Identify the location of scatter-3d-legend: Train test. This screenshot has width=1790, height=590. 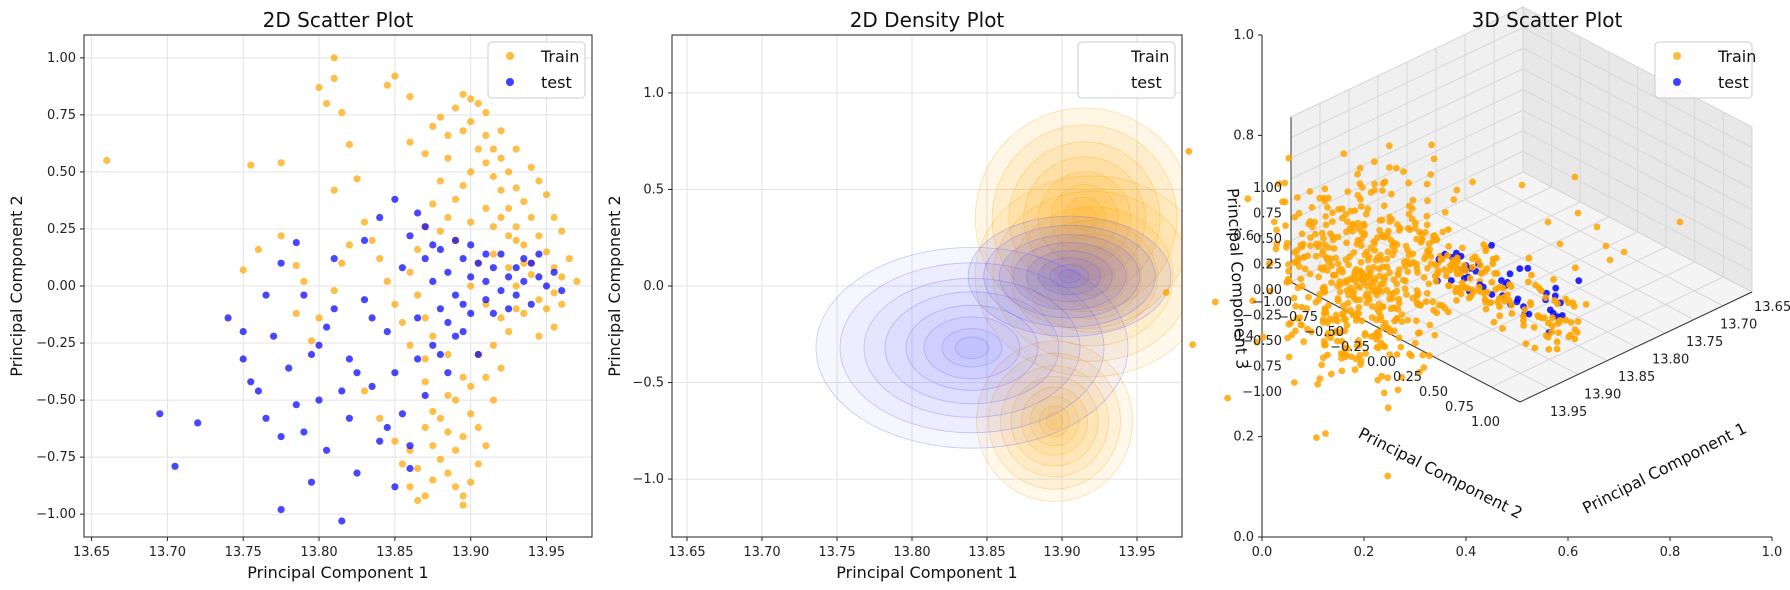
(1705, 70).